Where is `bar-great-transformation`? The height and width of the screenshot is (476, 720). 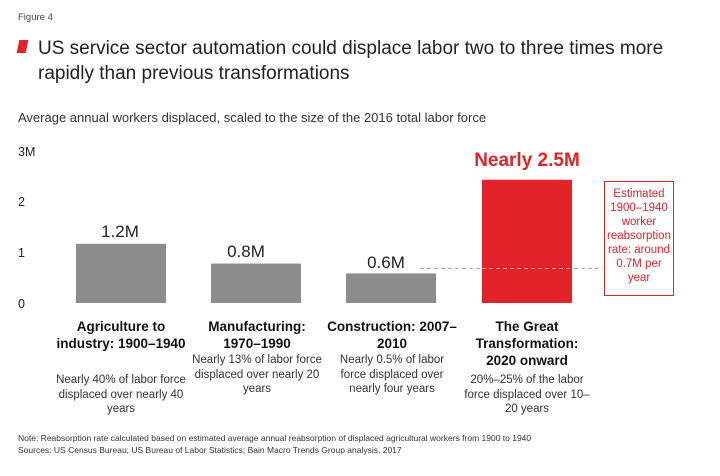 bar-great-transformation is located at coordinates (527, 241).